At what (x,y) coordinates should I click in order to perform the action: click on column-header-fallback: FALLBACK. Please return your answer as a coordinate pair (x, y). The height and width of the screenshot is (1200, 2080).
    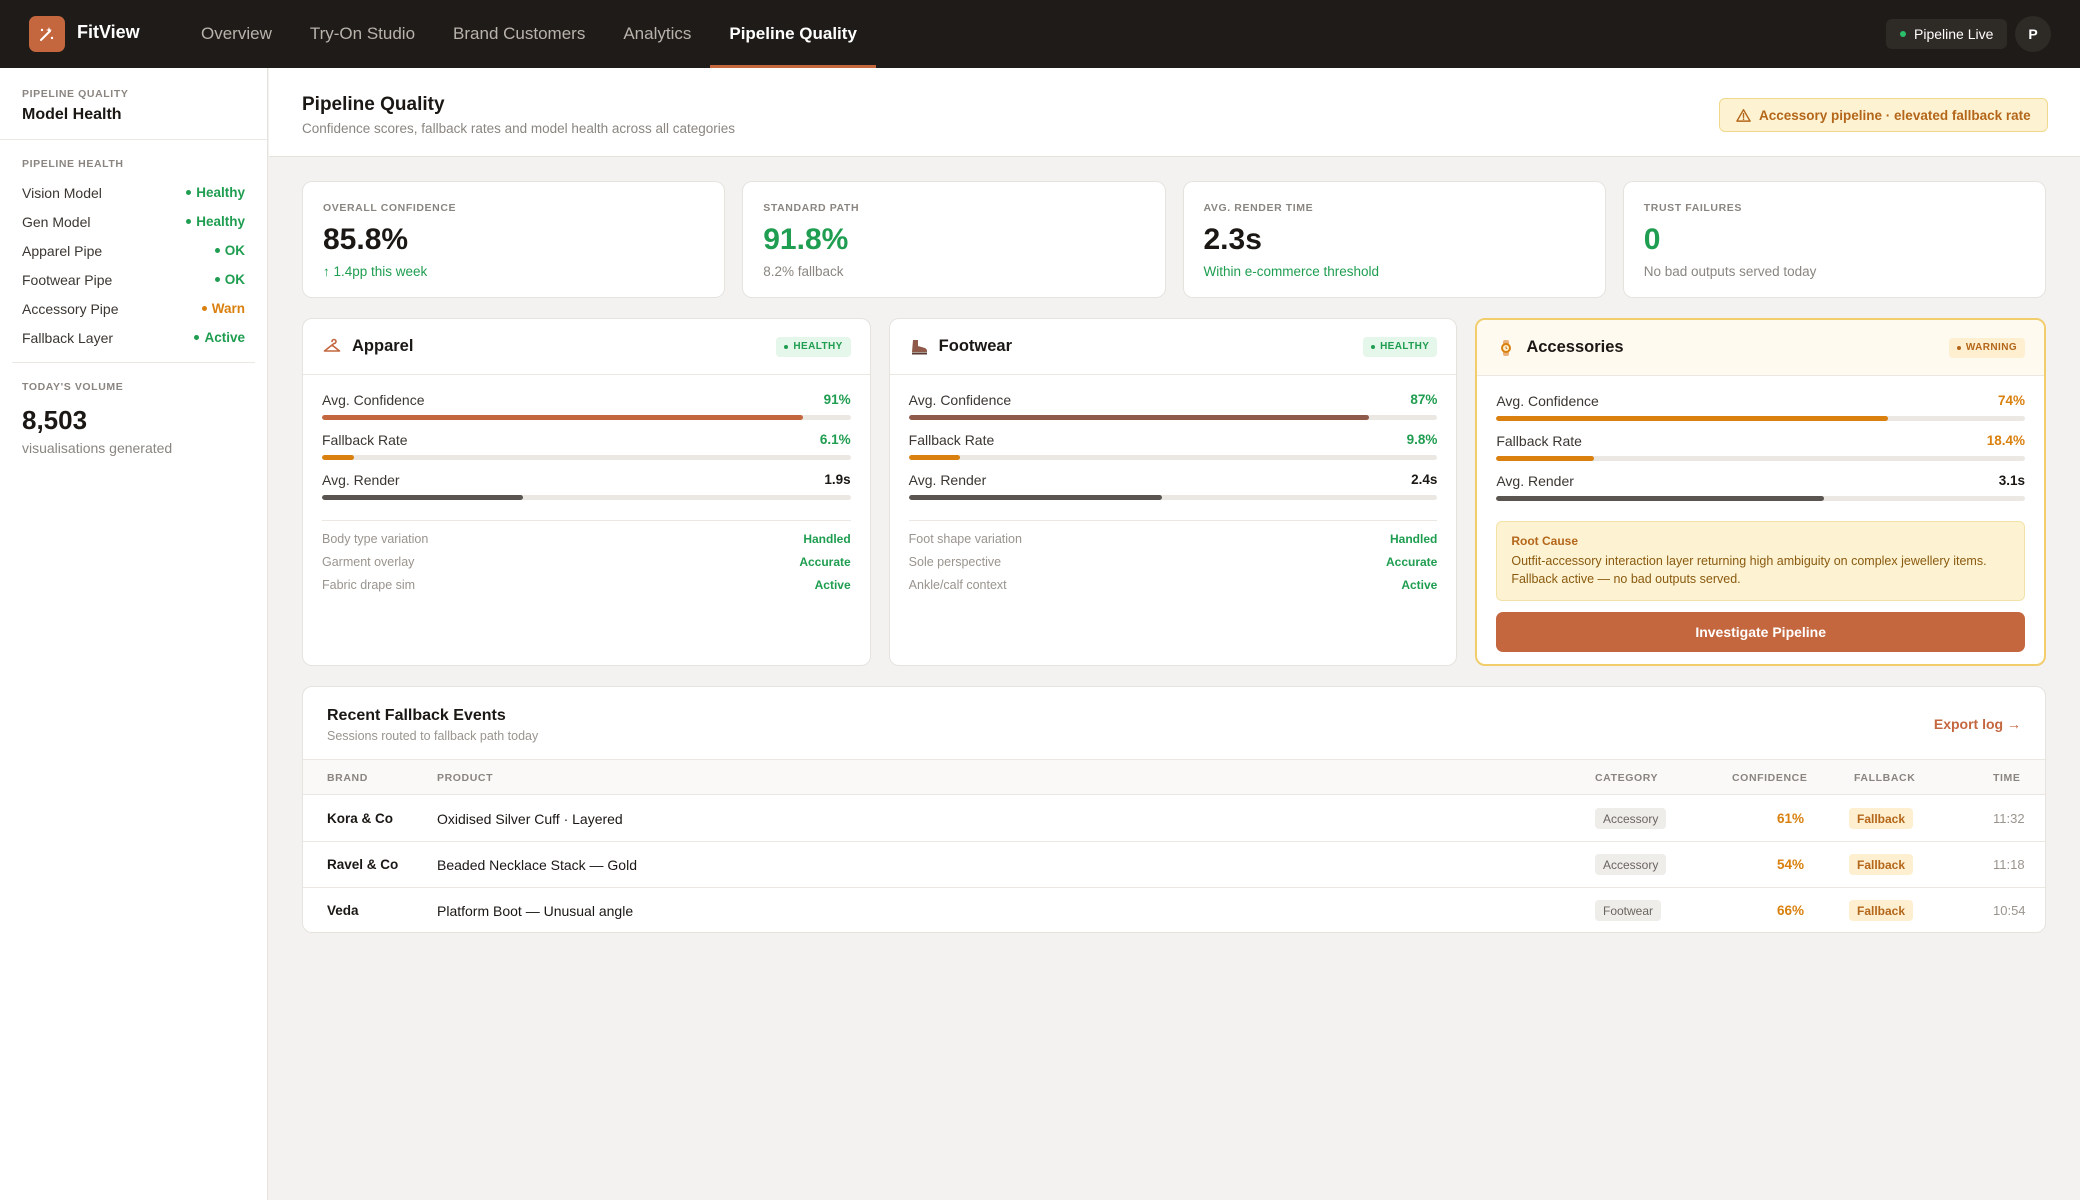
    Looking at the image, I should click on (1885, 778).